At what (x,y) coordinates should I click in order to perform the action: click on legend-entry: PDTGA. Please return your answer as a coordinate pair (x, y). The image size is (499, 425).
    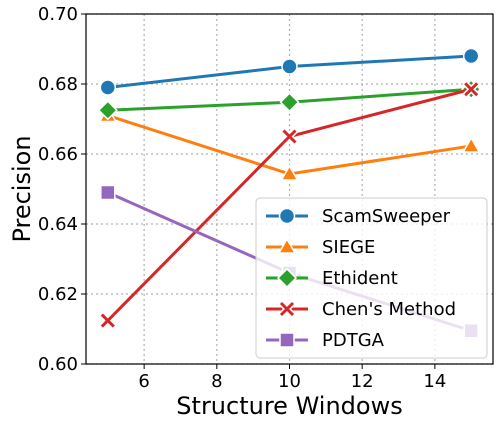
    Looking at the image, I should click on (325, 340).